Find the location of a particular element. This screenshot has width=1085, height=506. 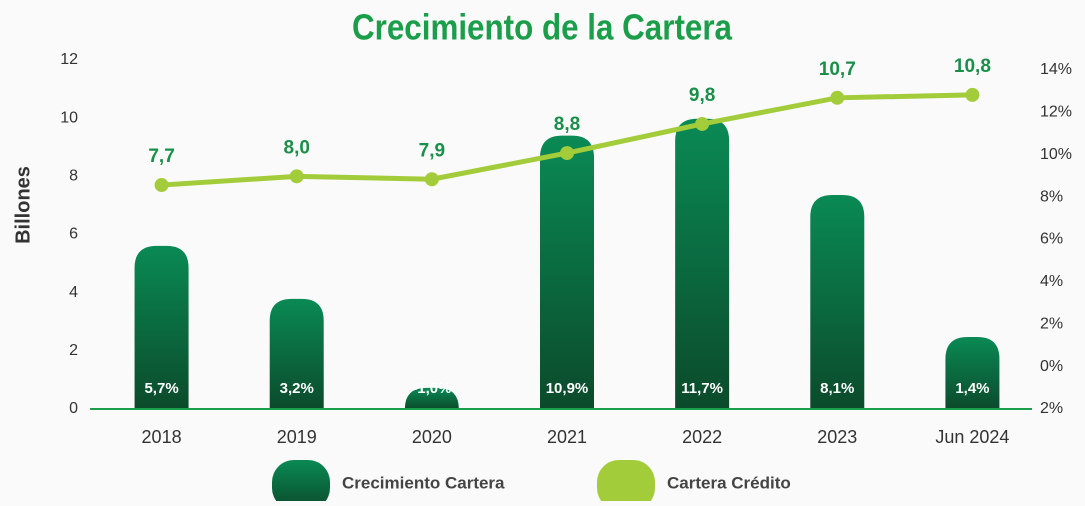

y-tick-label: 10 is located at coordinates (69, 117).